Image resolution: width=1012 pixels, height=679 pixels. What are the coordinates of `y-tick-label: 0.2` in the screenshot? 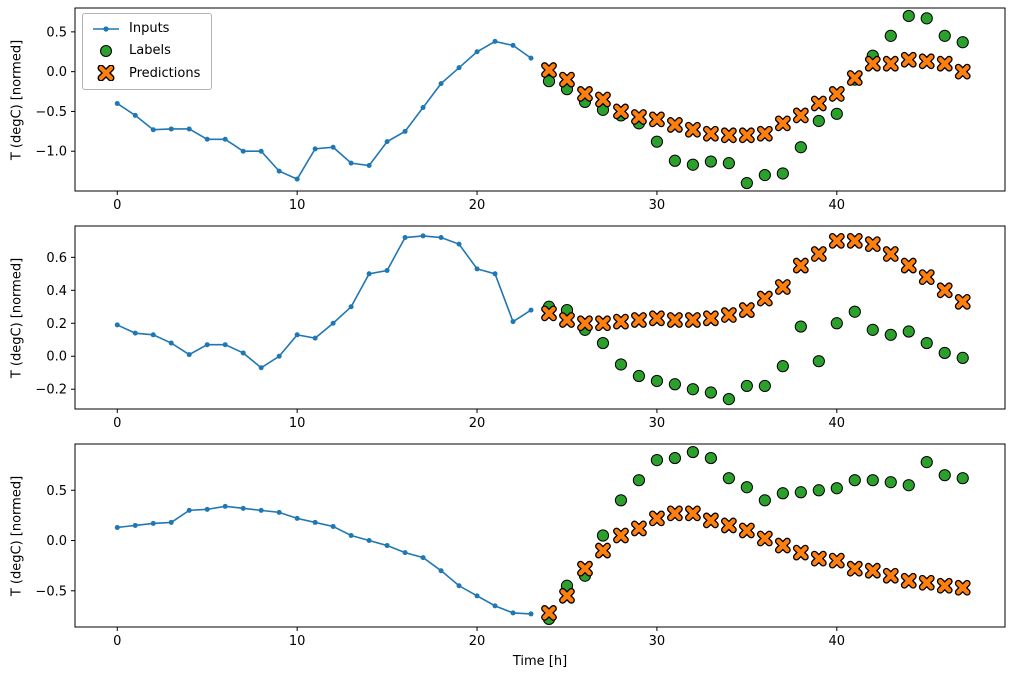 It's located at (56, 324).